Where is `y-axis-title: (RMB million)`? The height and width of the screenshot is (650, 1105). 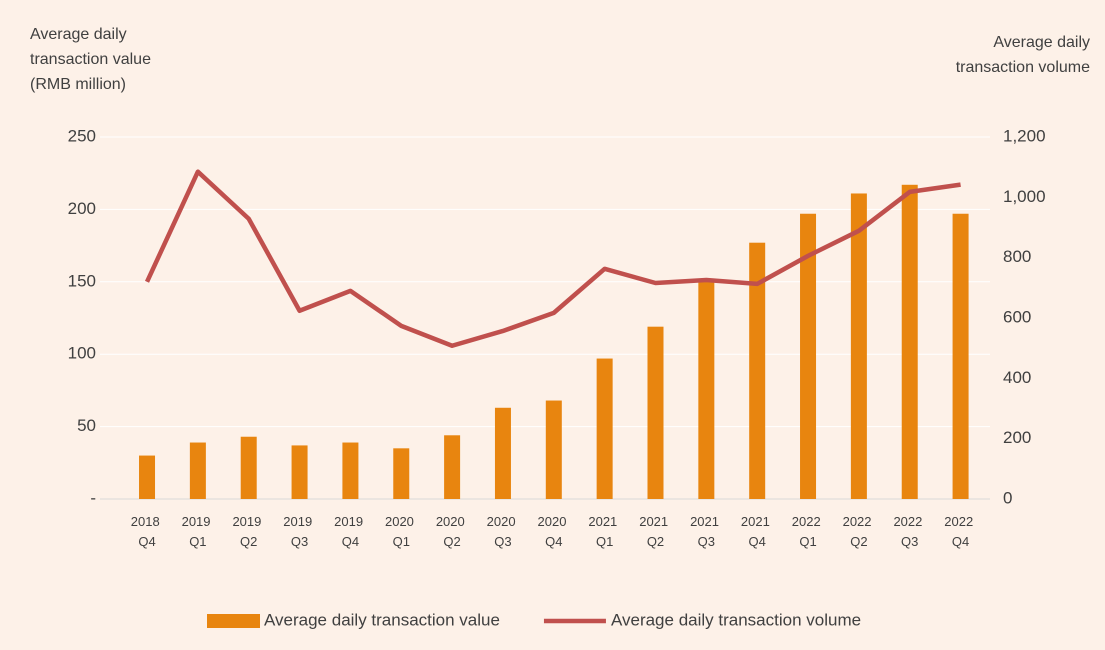
y-axis-title: (RMB million) is located at coordinates (78, 84).